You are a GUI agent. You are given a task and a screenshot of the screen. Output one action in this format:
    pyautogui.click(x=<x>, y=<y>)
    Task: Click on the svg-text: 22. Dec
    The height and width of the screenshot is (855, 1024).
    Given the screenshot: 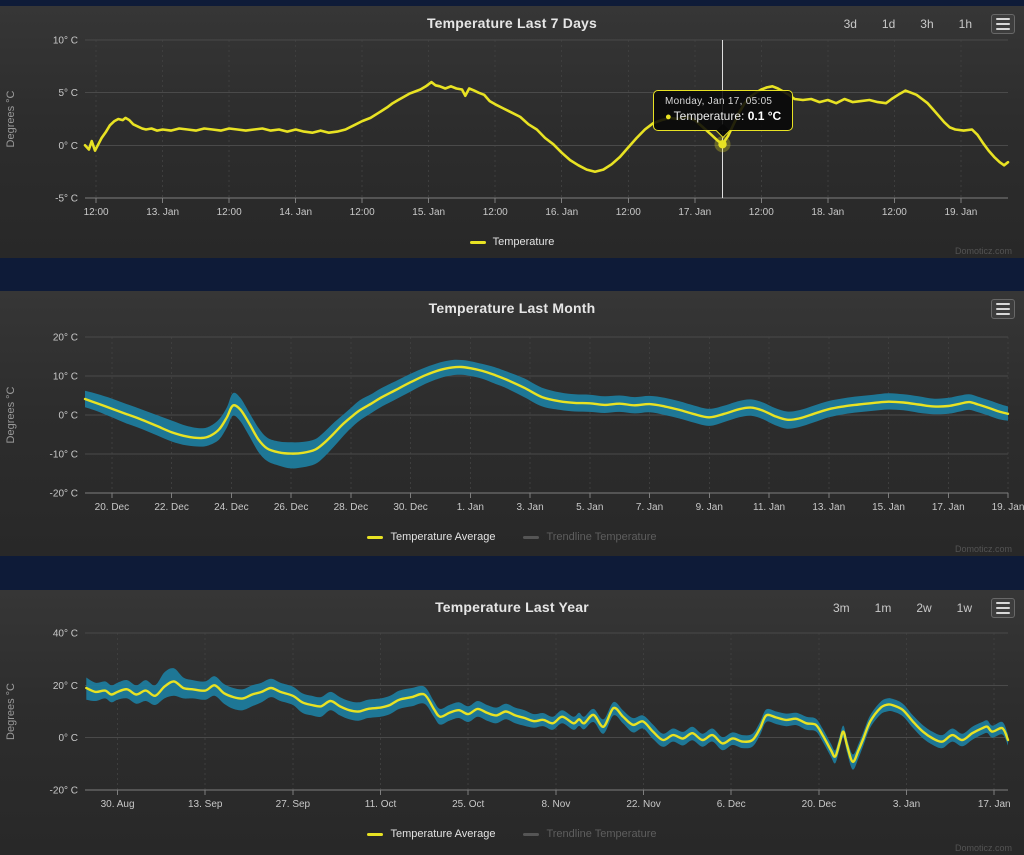 What is the action you would take?
    pyautogui.click(x=171, y=507)
    